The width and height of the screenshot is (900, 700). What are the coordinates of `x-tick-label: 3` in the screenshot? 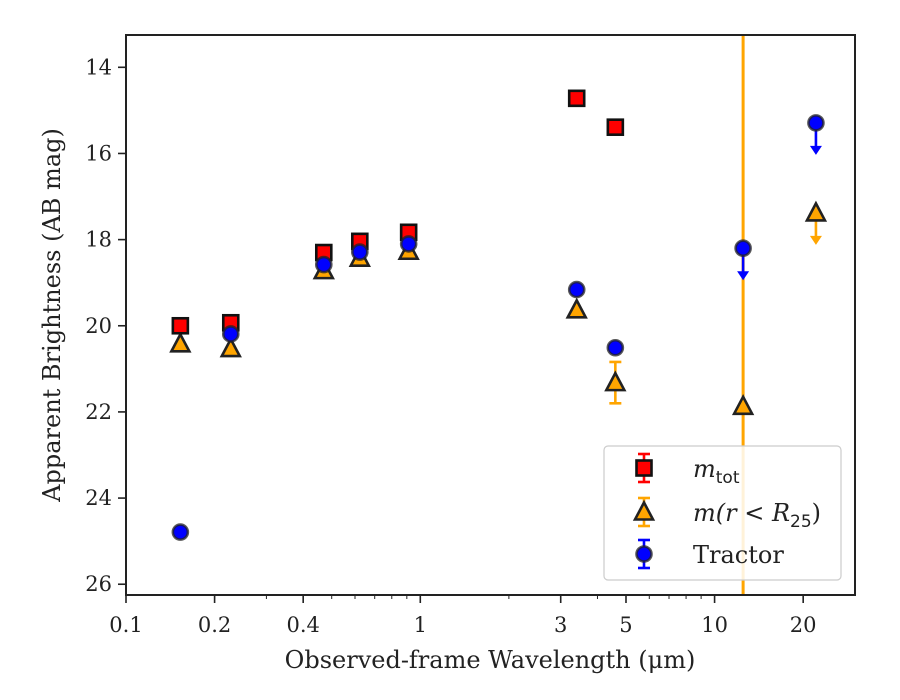 It's located at (560, 625).